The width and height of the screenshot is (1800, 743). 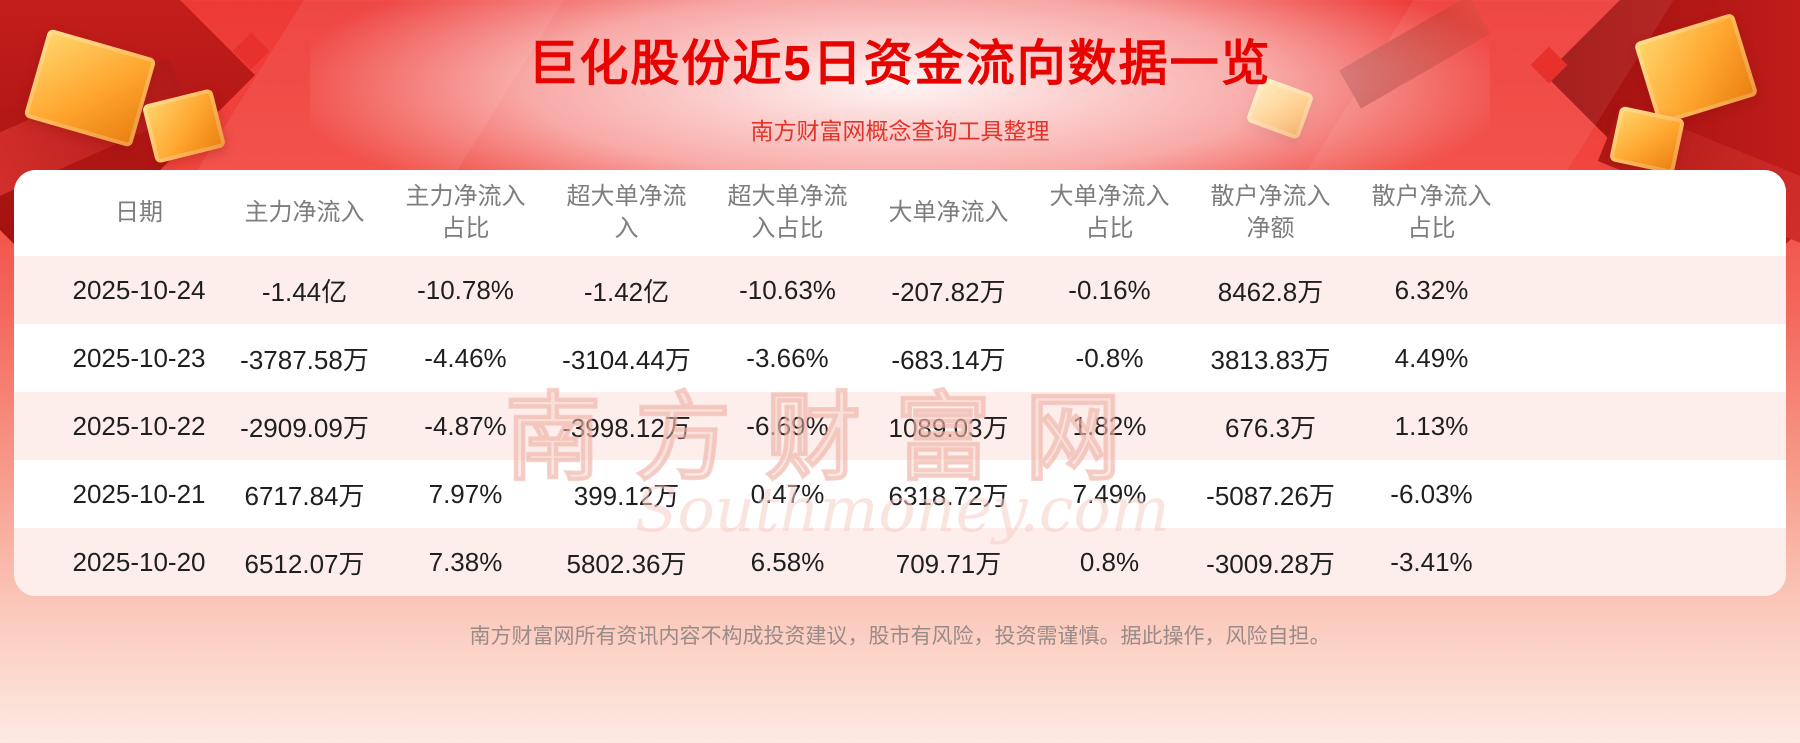 What do you see at coordinates (787, 561) in the screenshot?
I see `table-cell: 6.58%` at bounding box center [787, 561].